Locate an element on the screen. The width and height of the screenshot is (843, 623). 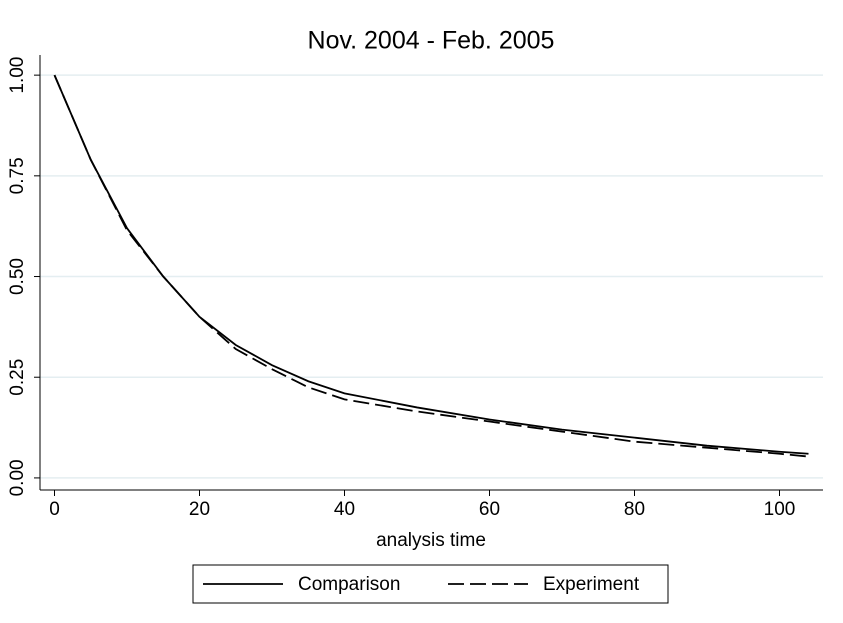
legend-label: Comparison is located at coordinates (349, 584).